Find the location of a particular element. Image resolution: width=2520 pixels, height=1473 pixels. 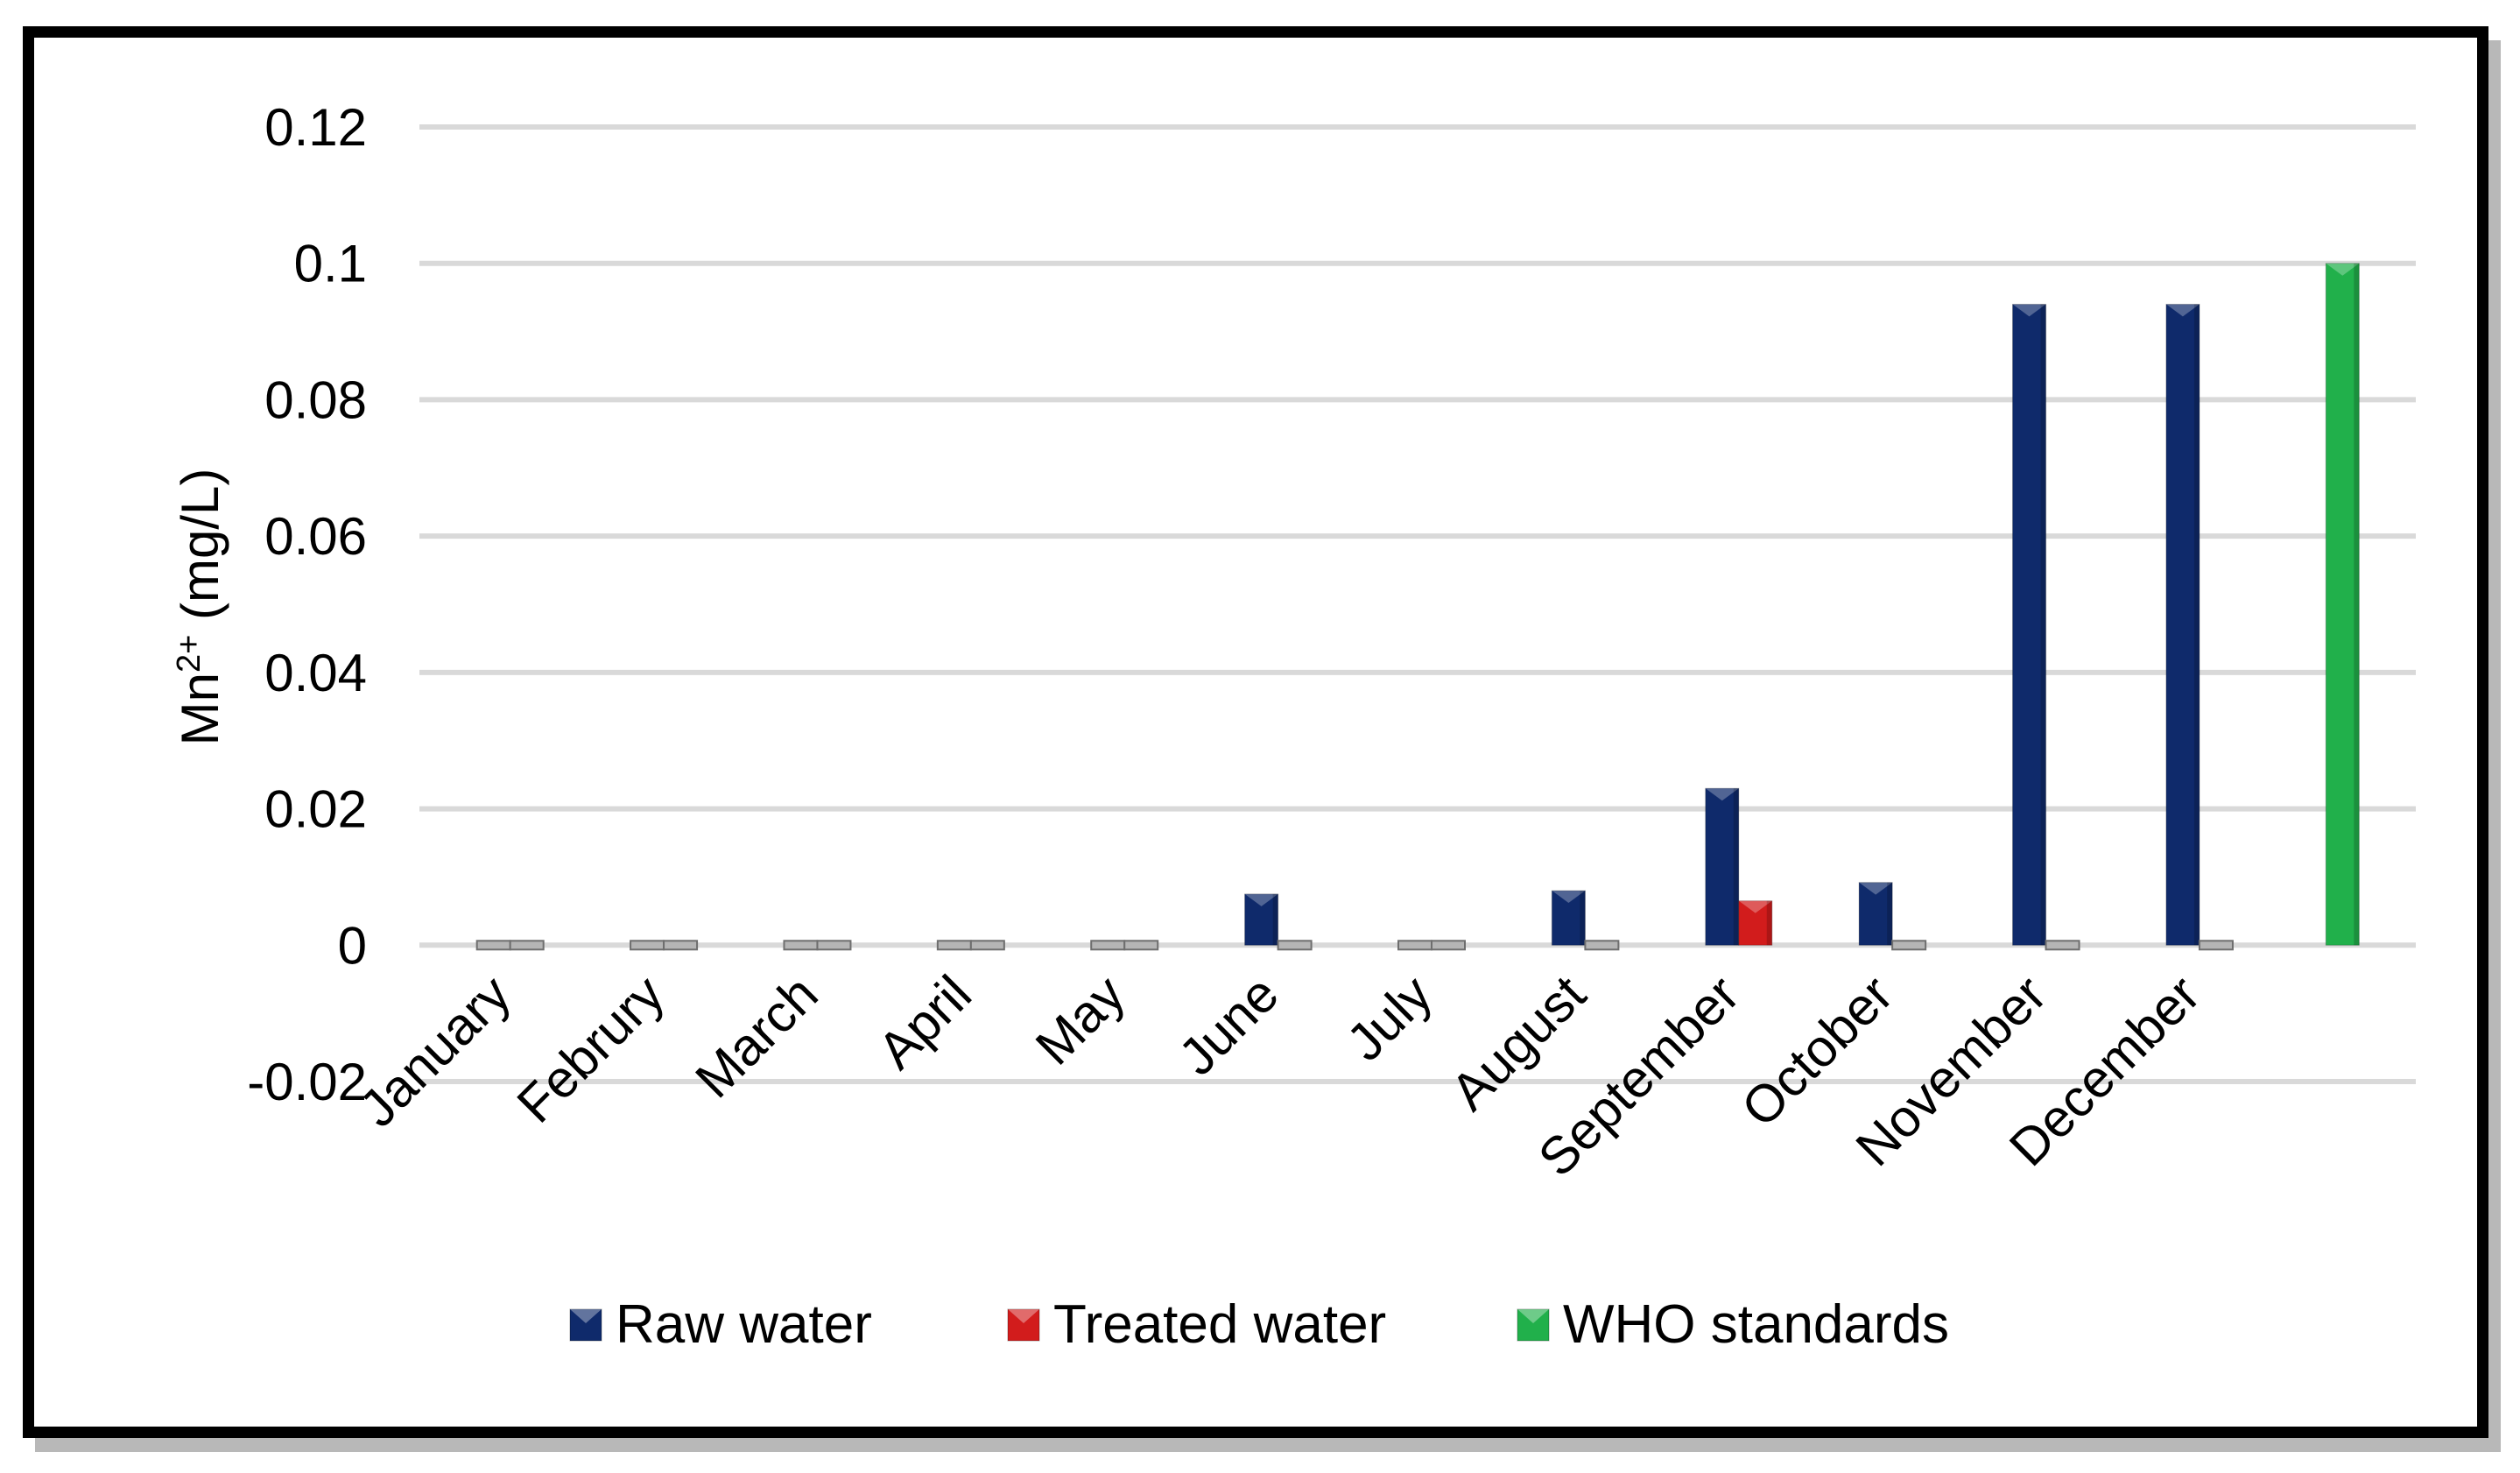

y-tick-labels: -0.02 0 0.02 0.04 0.06 0.08 0.1 0.12 is located at coordinates (307, 604).